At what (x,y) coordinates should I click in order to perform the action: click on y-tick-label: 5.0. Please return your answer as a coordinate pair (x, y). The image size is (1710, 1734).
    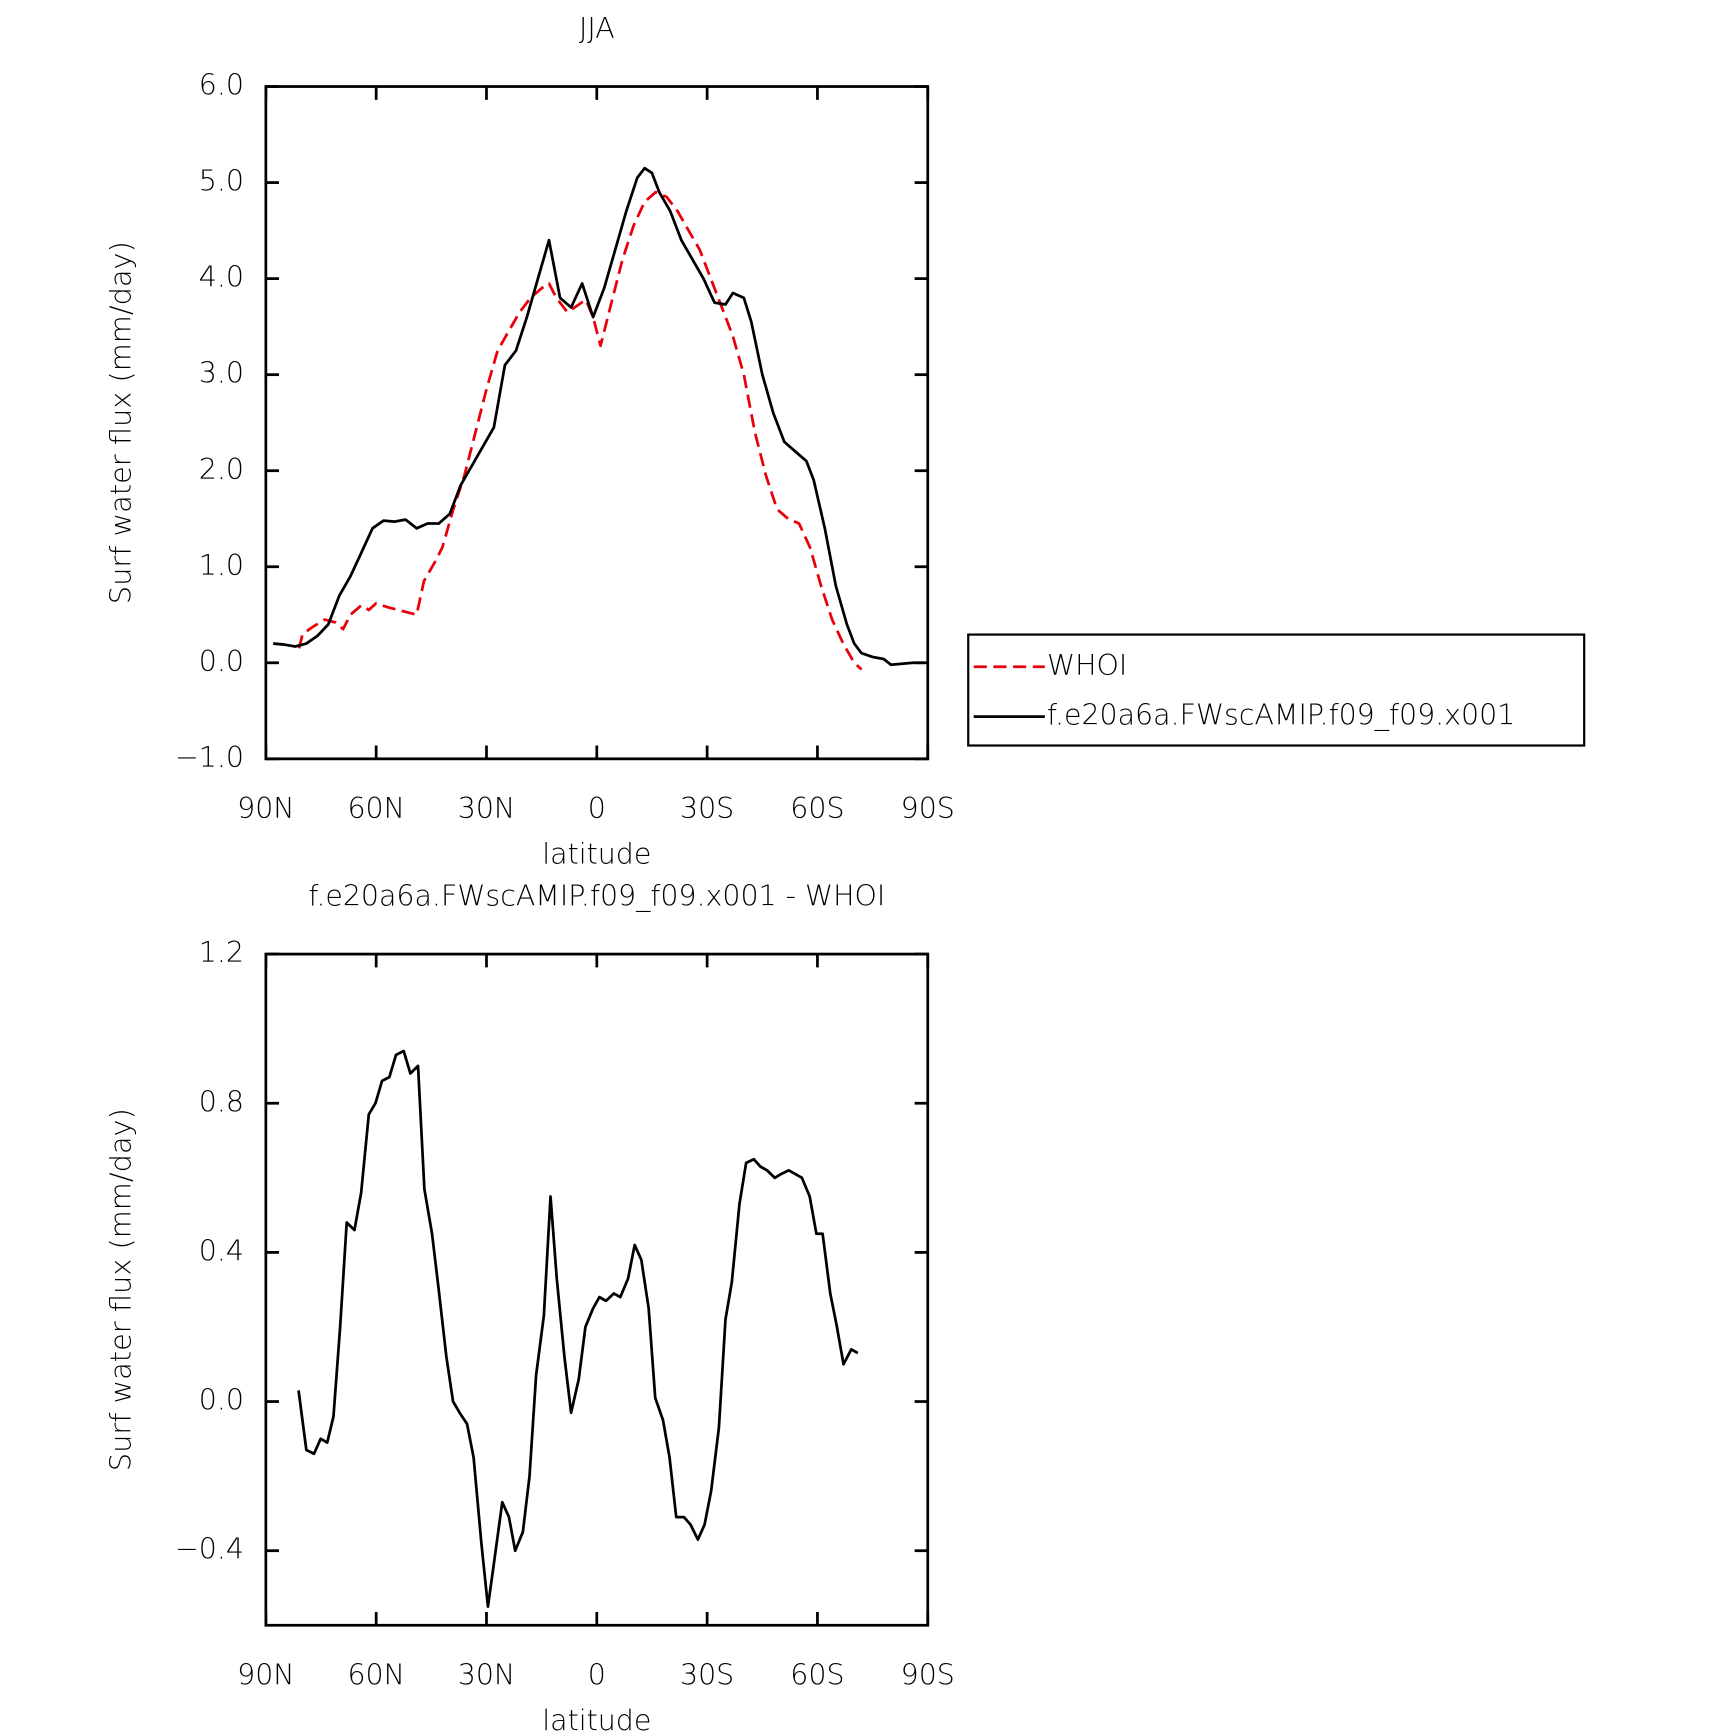
    Looking at the image, I should click on (221, 180).